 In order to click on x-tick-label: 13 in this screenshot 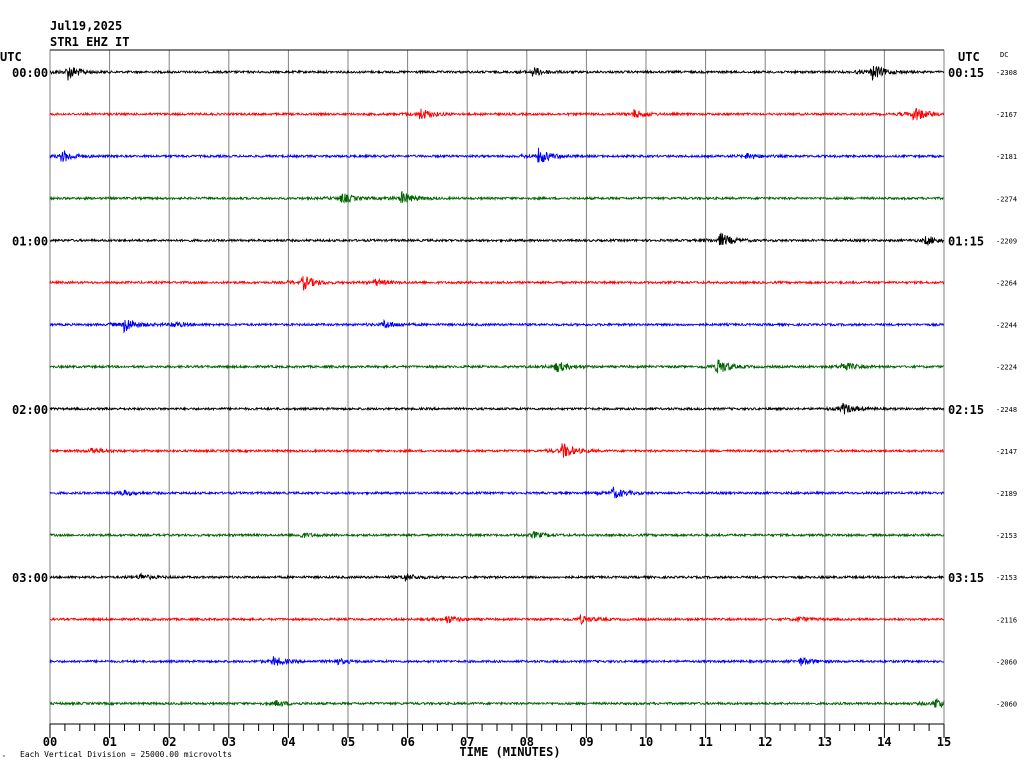, I will do `click(825, 742)`.